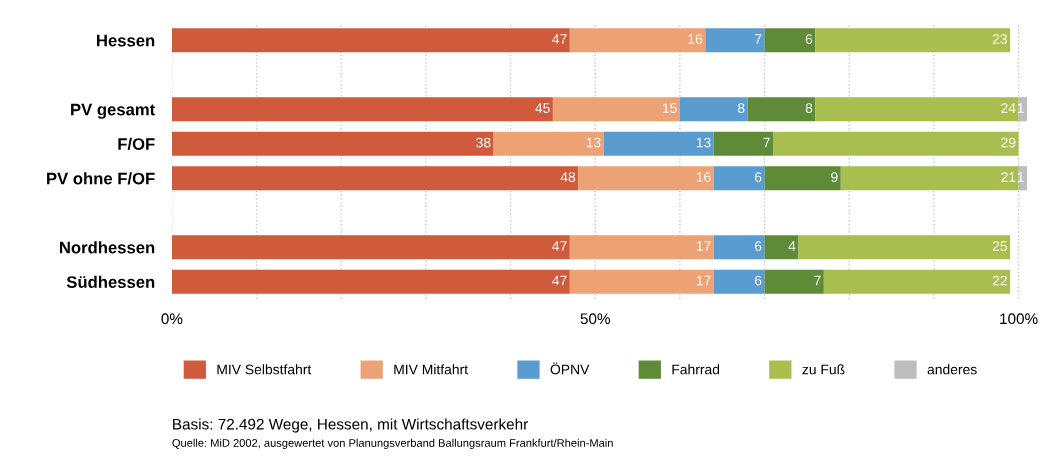 The image size is (1061, 460). What do you see at coordinates (350, 425) in the screenshot?
I see `text: Basis: 72.492 Wege, Hessen, mit Wirtschaftsverkehr` at bounding box center [350, 425].